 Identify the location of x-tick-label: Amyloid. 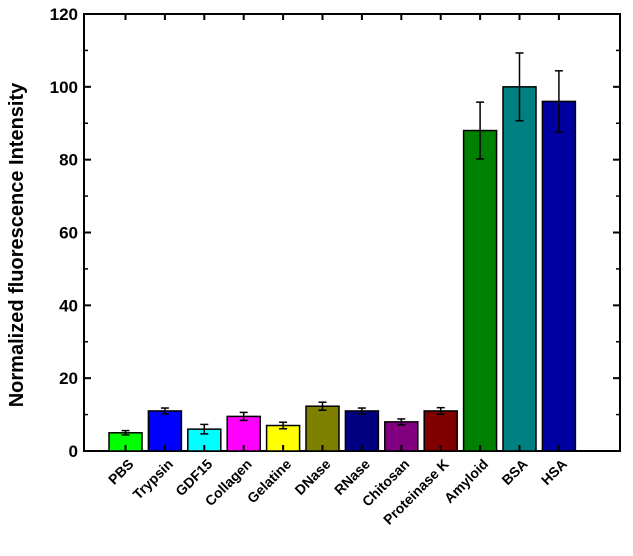
(466, 481).